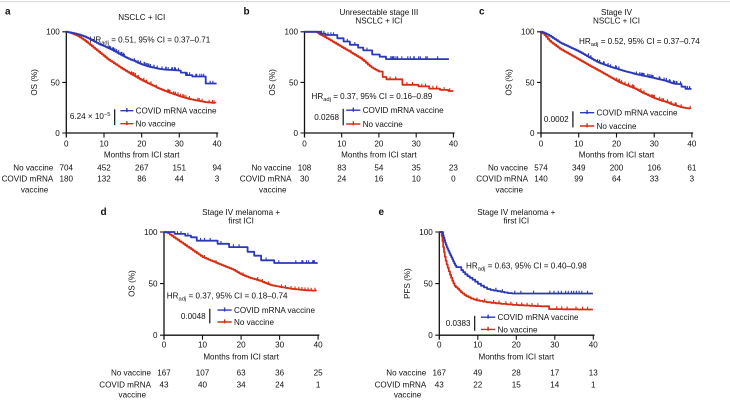 The width and height of the screenshot is (730, 404). What do you see at coordinates (692, 179) in the screenshot?
I see `svg-text: 3` at bounding box center [692, 179].